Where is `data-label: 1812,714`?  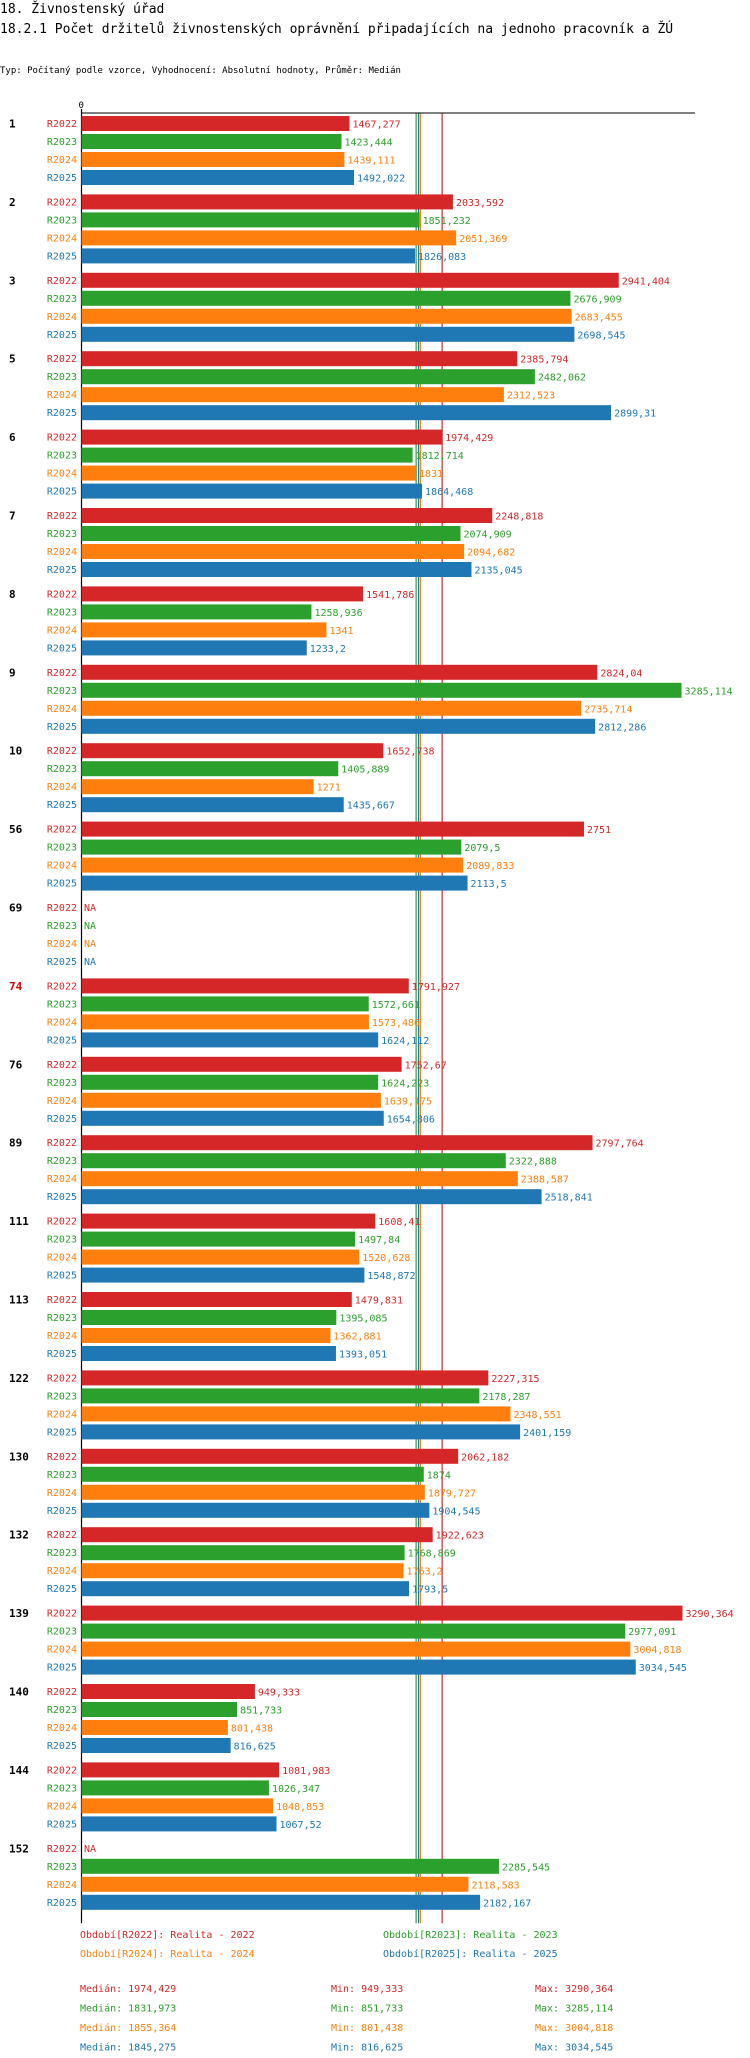
data-label: 1812,714 is located at coordinates (440, 456).